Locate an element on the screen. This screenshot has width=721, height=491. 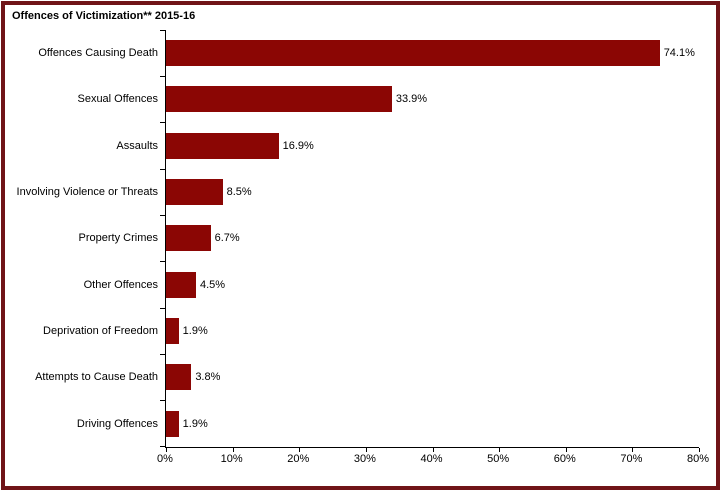
bar-row: Sexual Offences 33.9% is located at coordinates (388, 99).